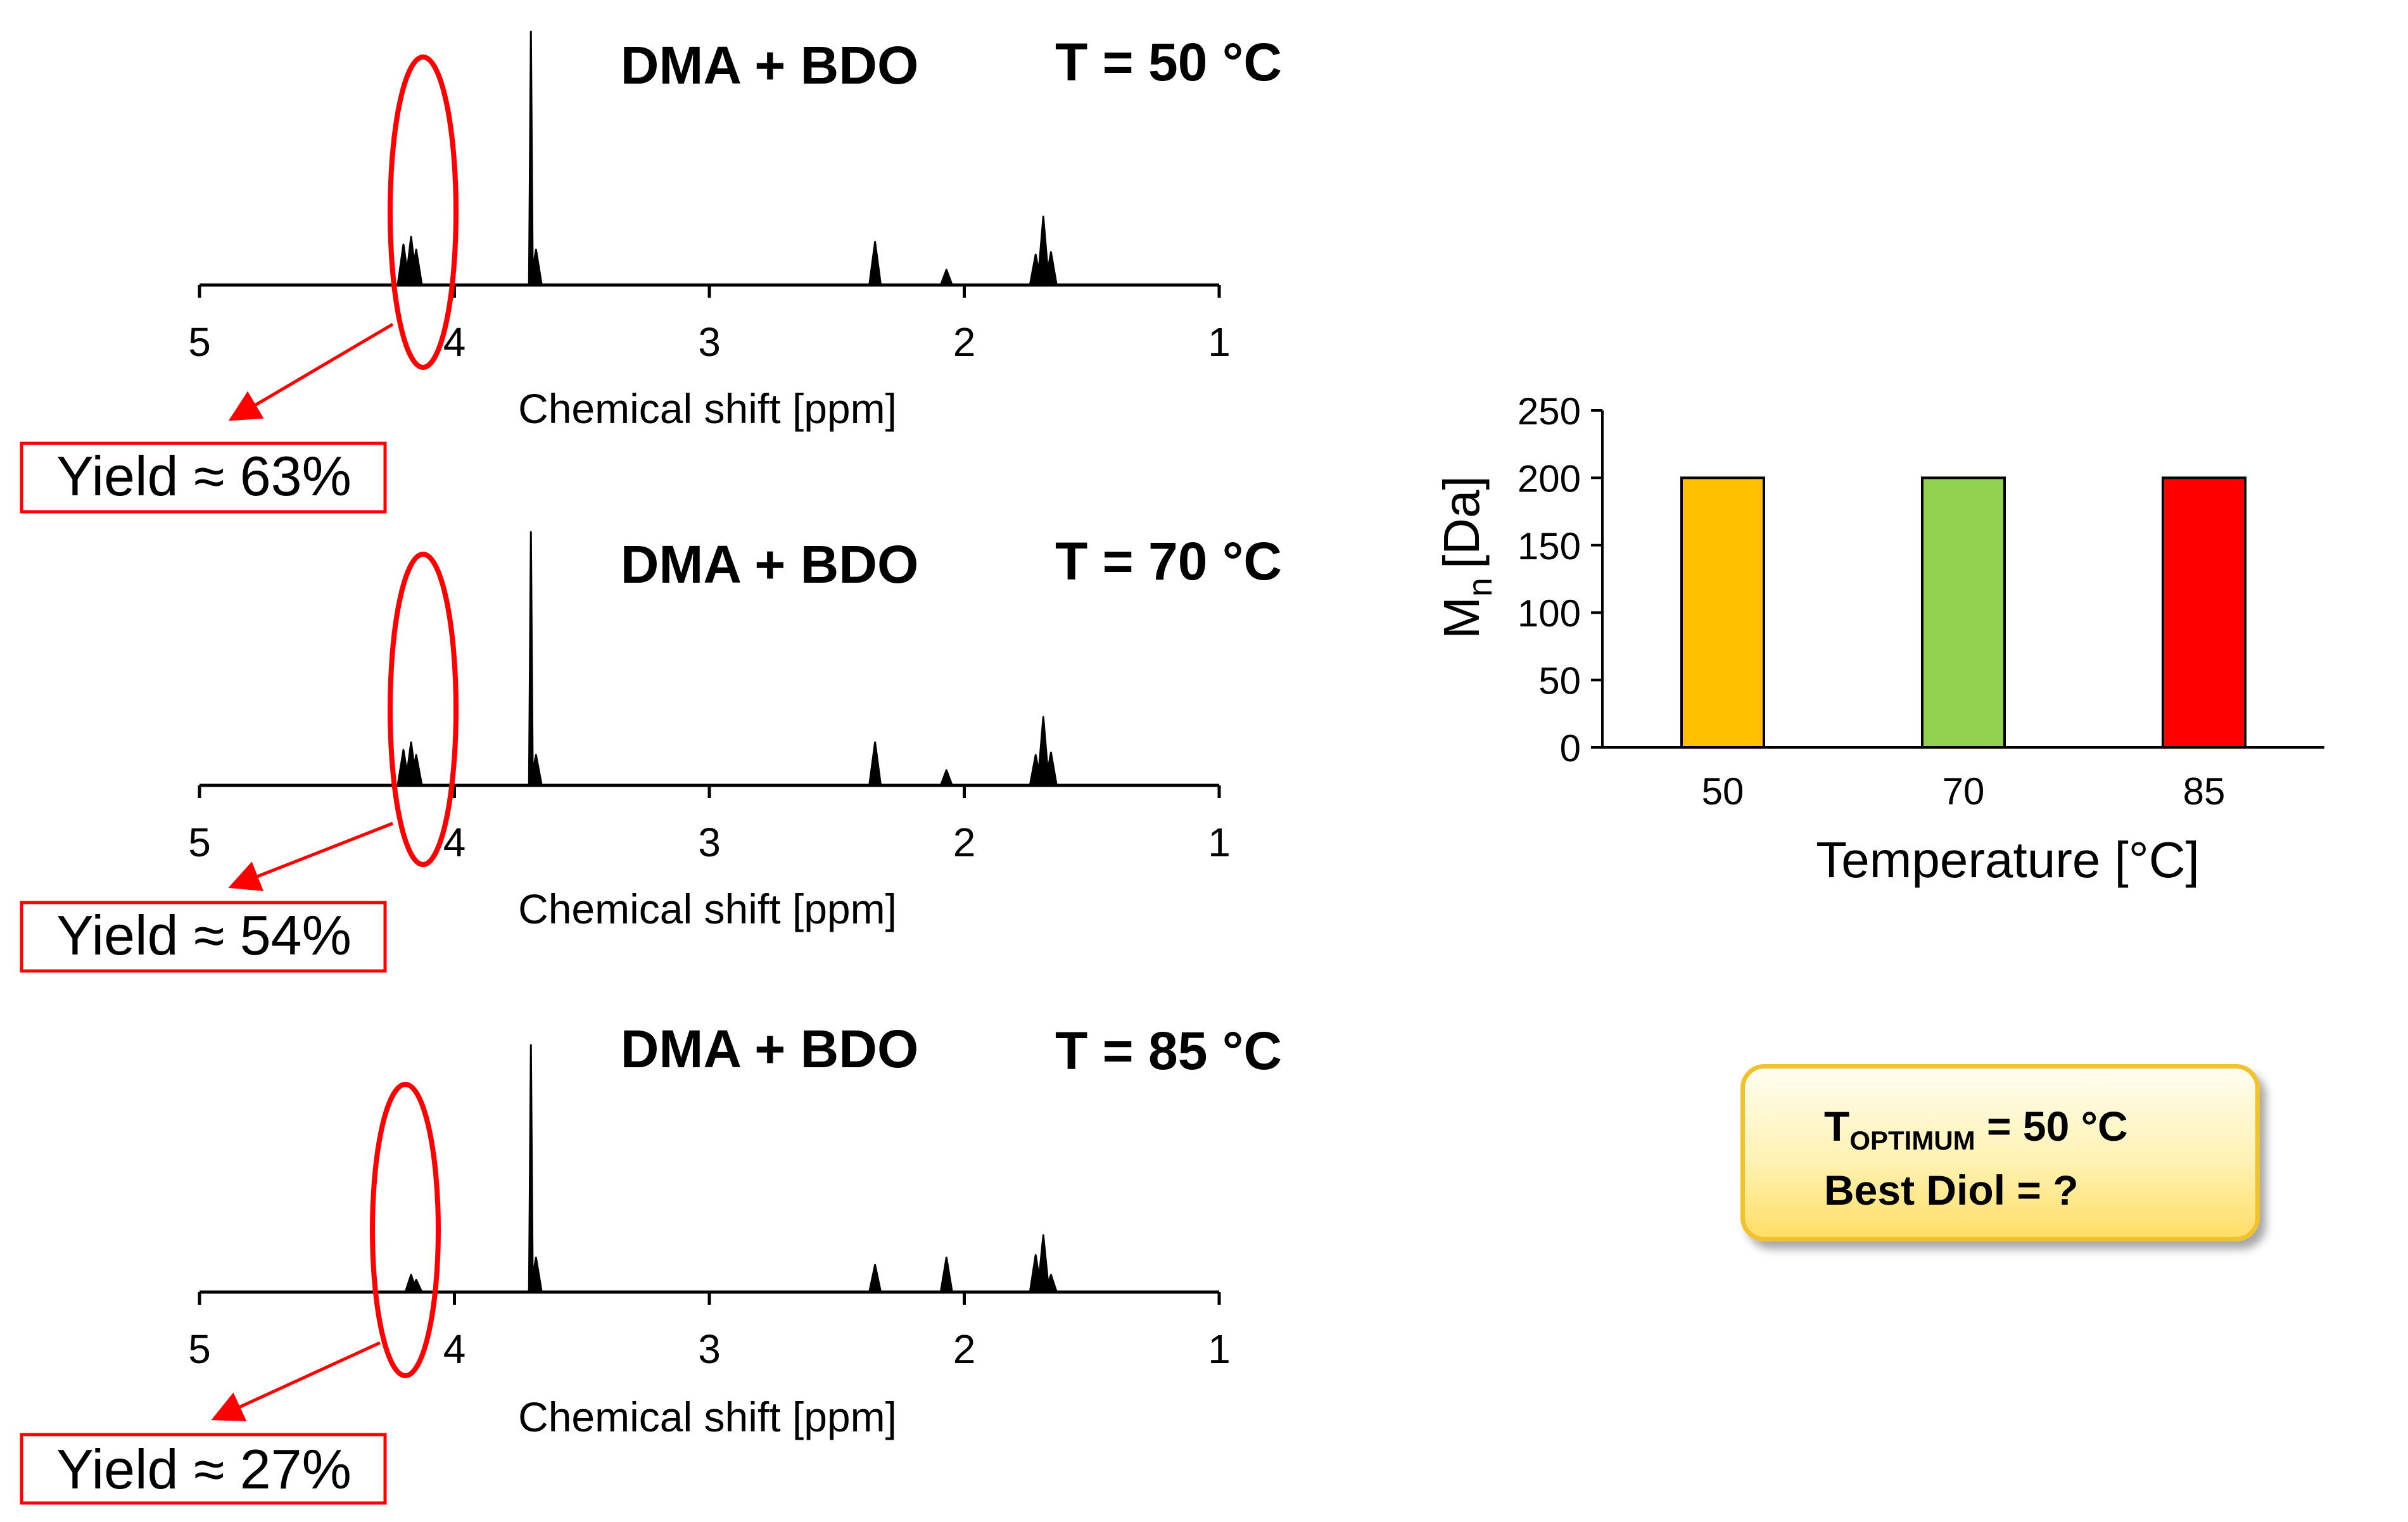 The image size is (2408, 1522). What do you see at coordinates (1559, 681) in the screenshot?
I see `y-tick-label: 50` at bounding box center [1559, 681].